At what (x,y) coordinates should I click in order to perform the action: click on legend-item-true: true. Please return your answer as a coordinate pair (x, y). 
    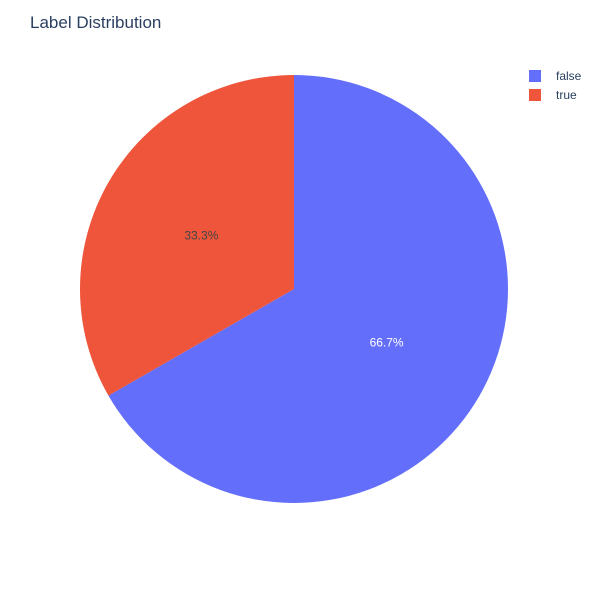
    Looking at the image, I should click on (555, 94).